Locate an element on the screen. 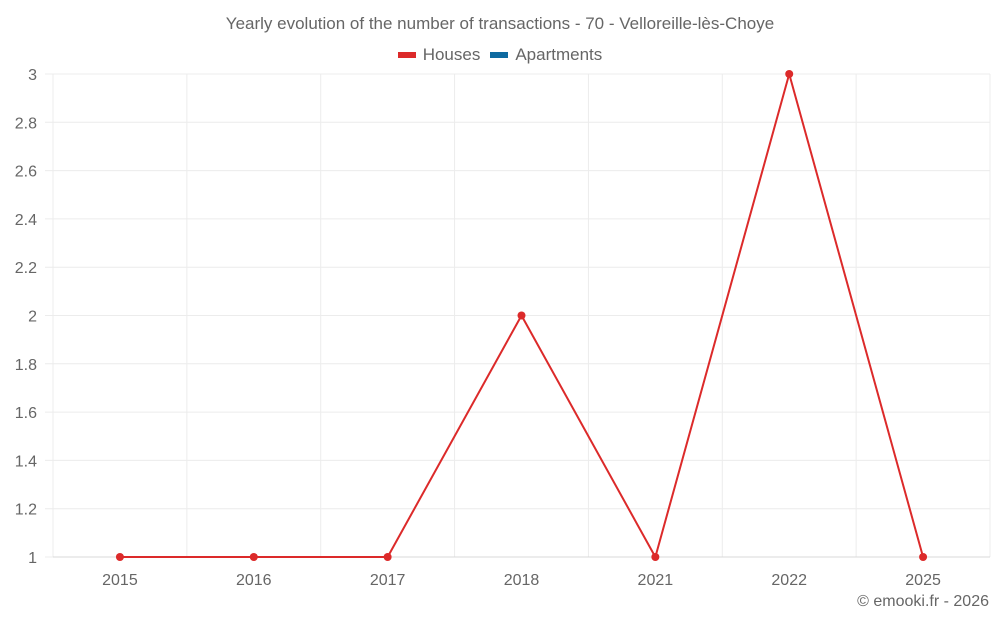 The image size is (1000, 625). apartments-swatch-icon is located at coordinates (499, 55).